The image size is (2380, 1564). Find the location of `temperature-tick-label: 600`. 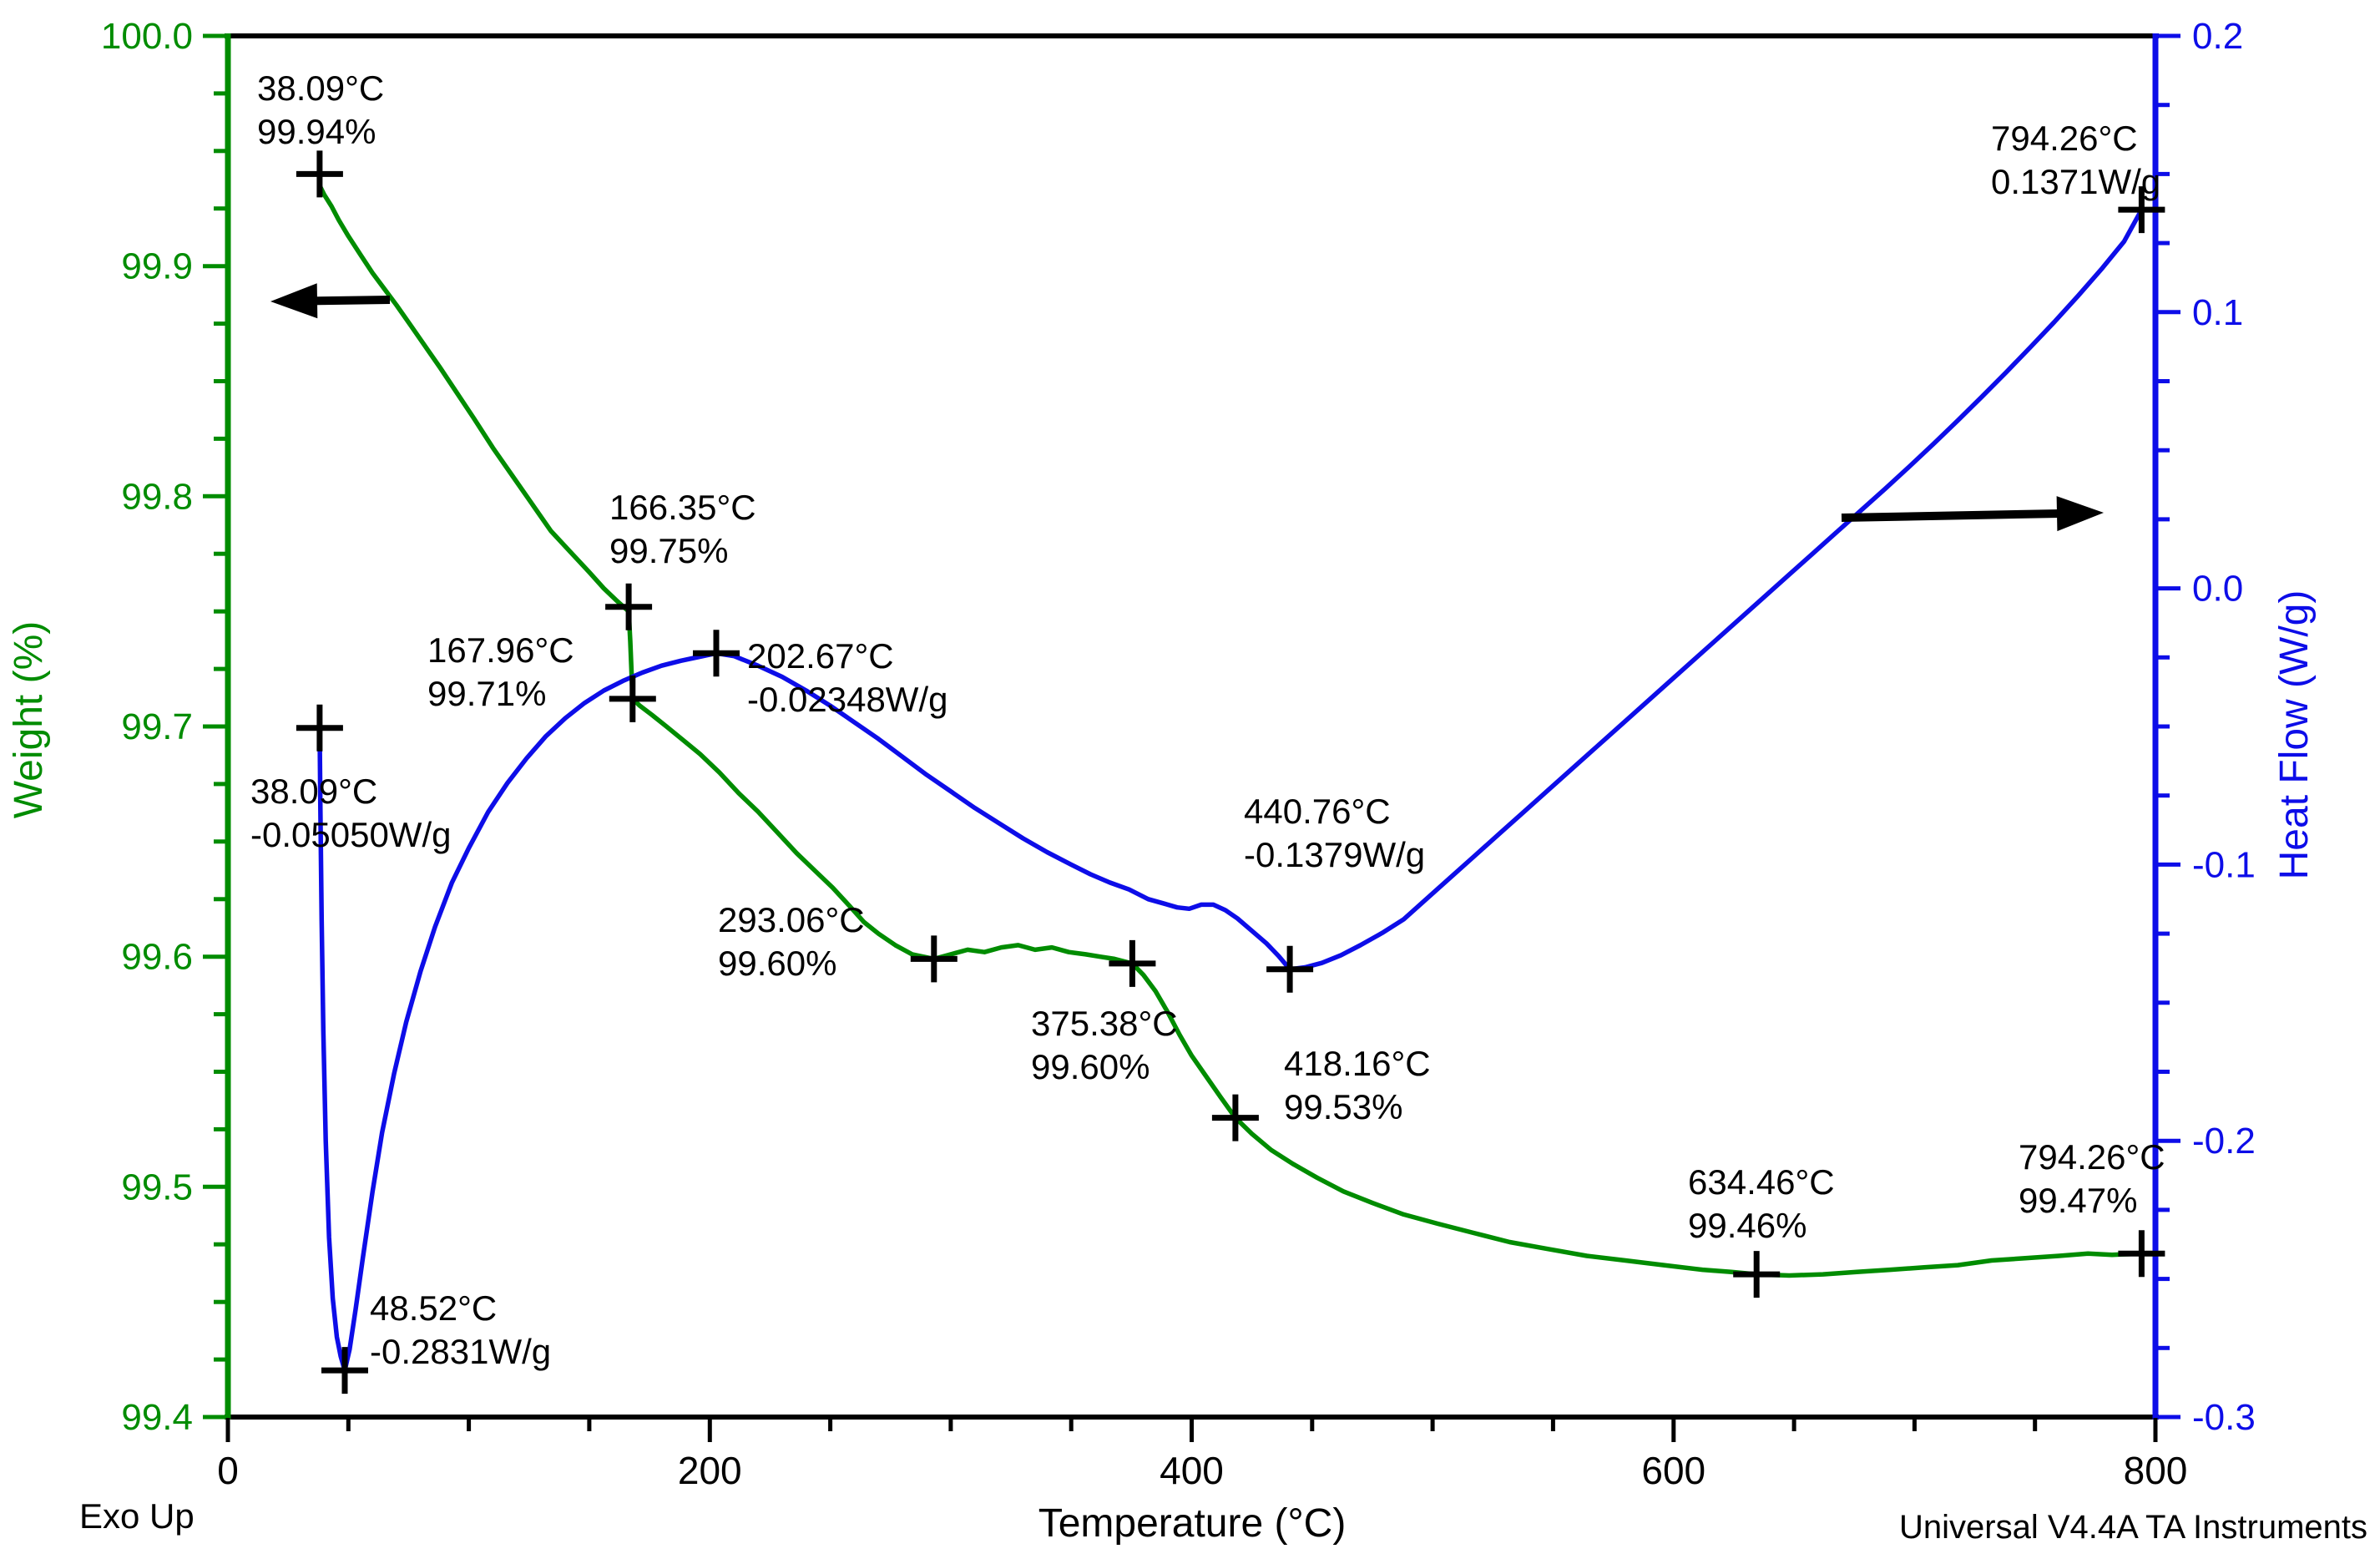

temperature-tick-label: 600 is located at coordinates (1673, 1470).